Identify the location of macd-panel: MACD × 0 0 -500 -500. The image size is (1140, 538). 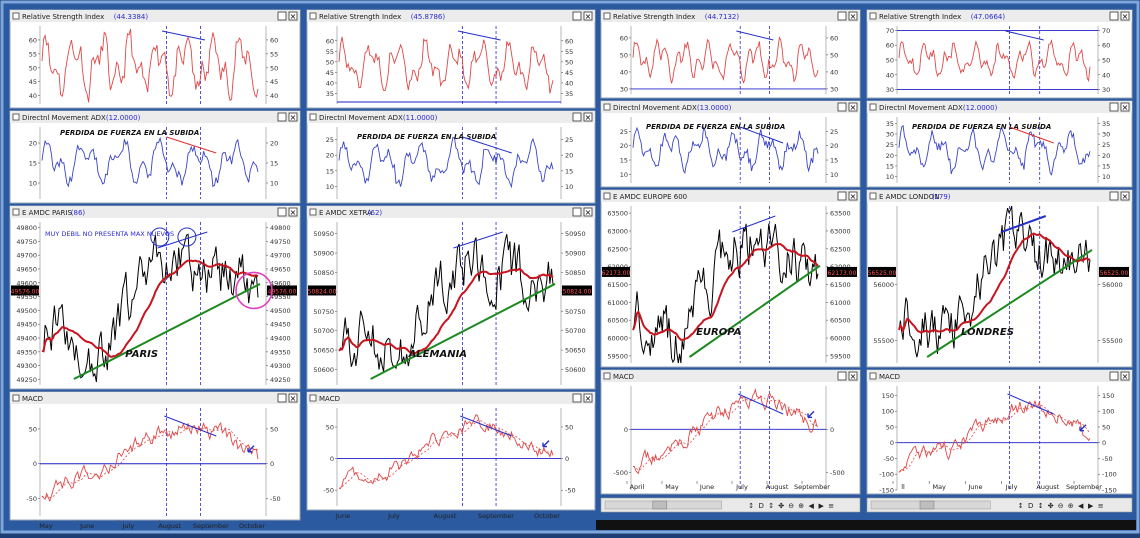
(730, 432).